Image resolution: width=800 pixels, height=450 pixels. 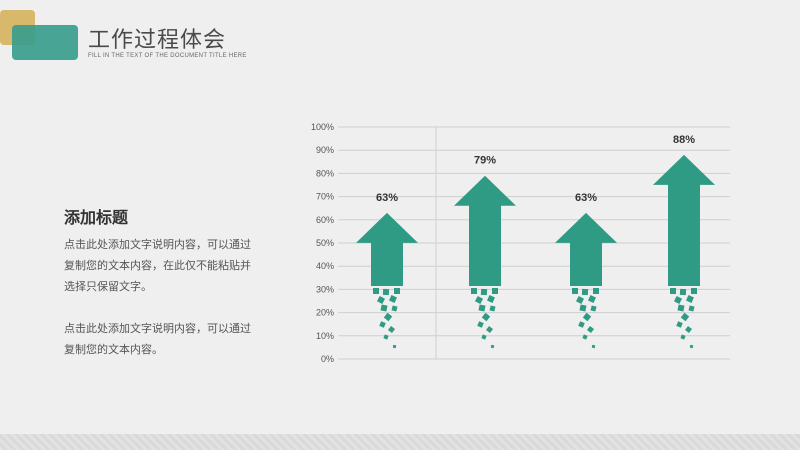 I want to click on y-tick-label: 30%, so click(x=325, y=289).